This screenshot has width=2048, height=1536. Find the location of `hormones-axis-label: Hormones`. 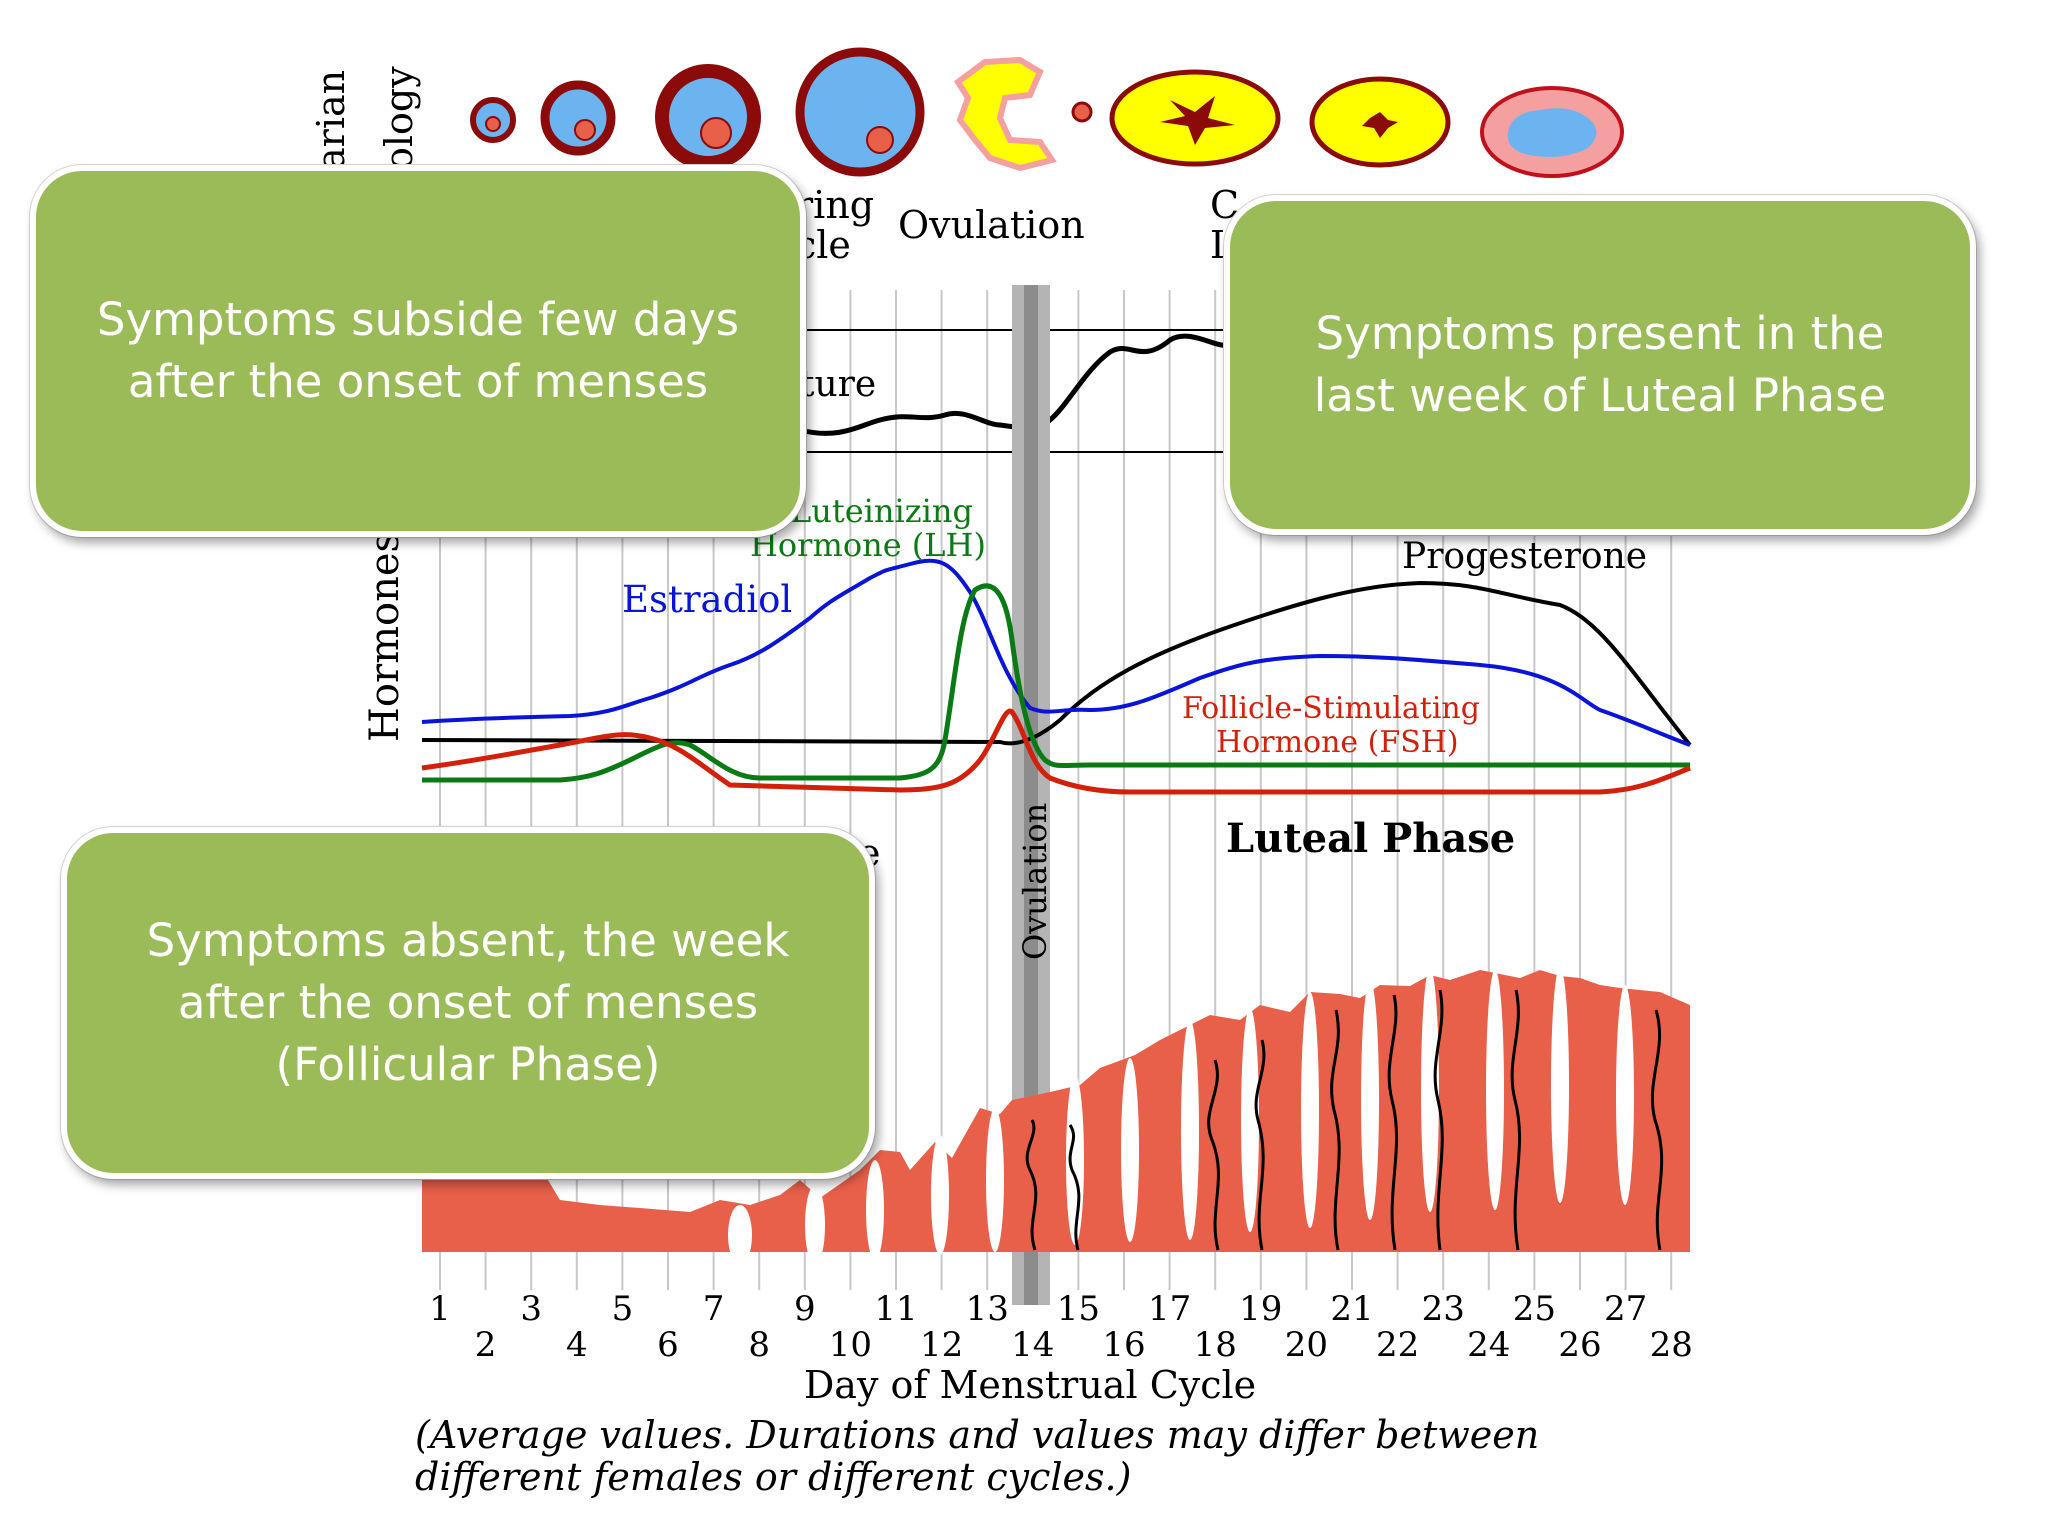

hormones-axis-label: Hormones is located at coordinates (385, 637).